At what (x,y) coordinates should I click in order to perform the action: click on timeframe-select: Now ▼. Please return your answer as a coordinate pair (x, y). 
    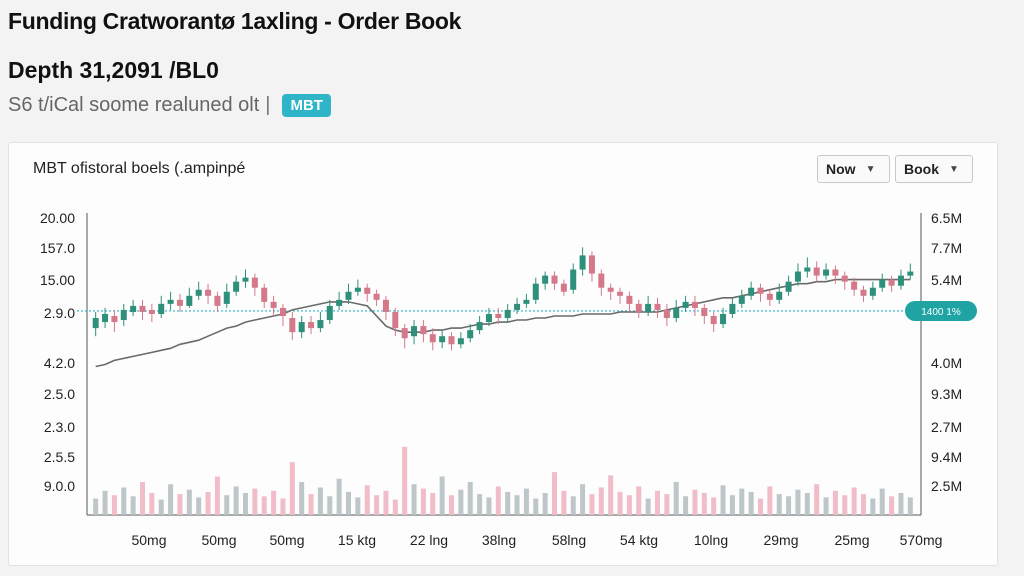
    Looking at the image, I should click on (853, 169).